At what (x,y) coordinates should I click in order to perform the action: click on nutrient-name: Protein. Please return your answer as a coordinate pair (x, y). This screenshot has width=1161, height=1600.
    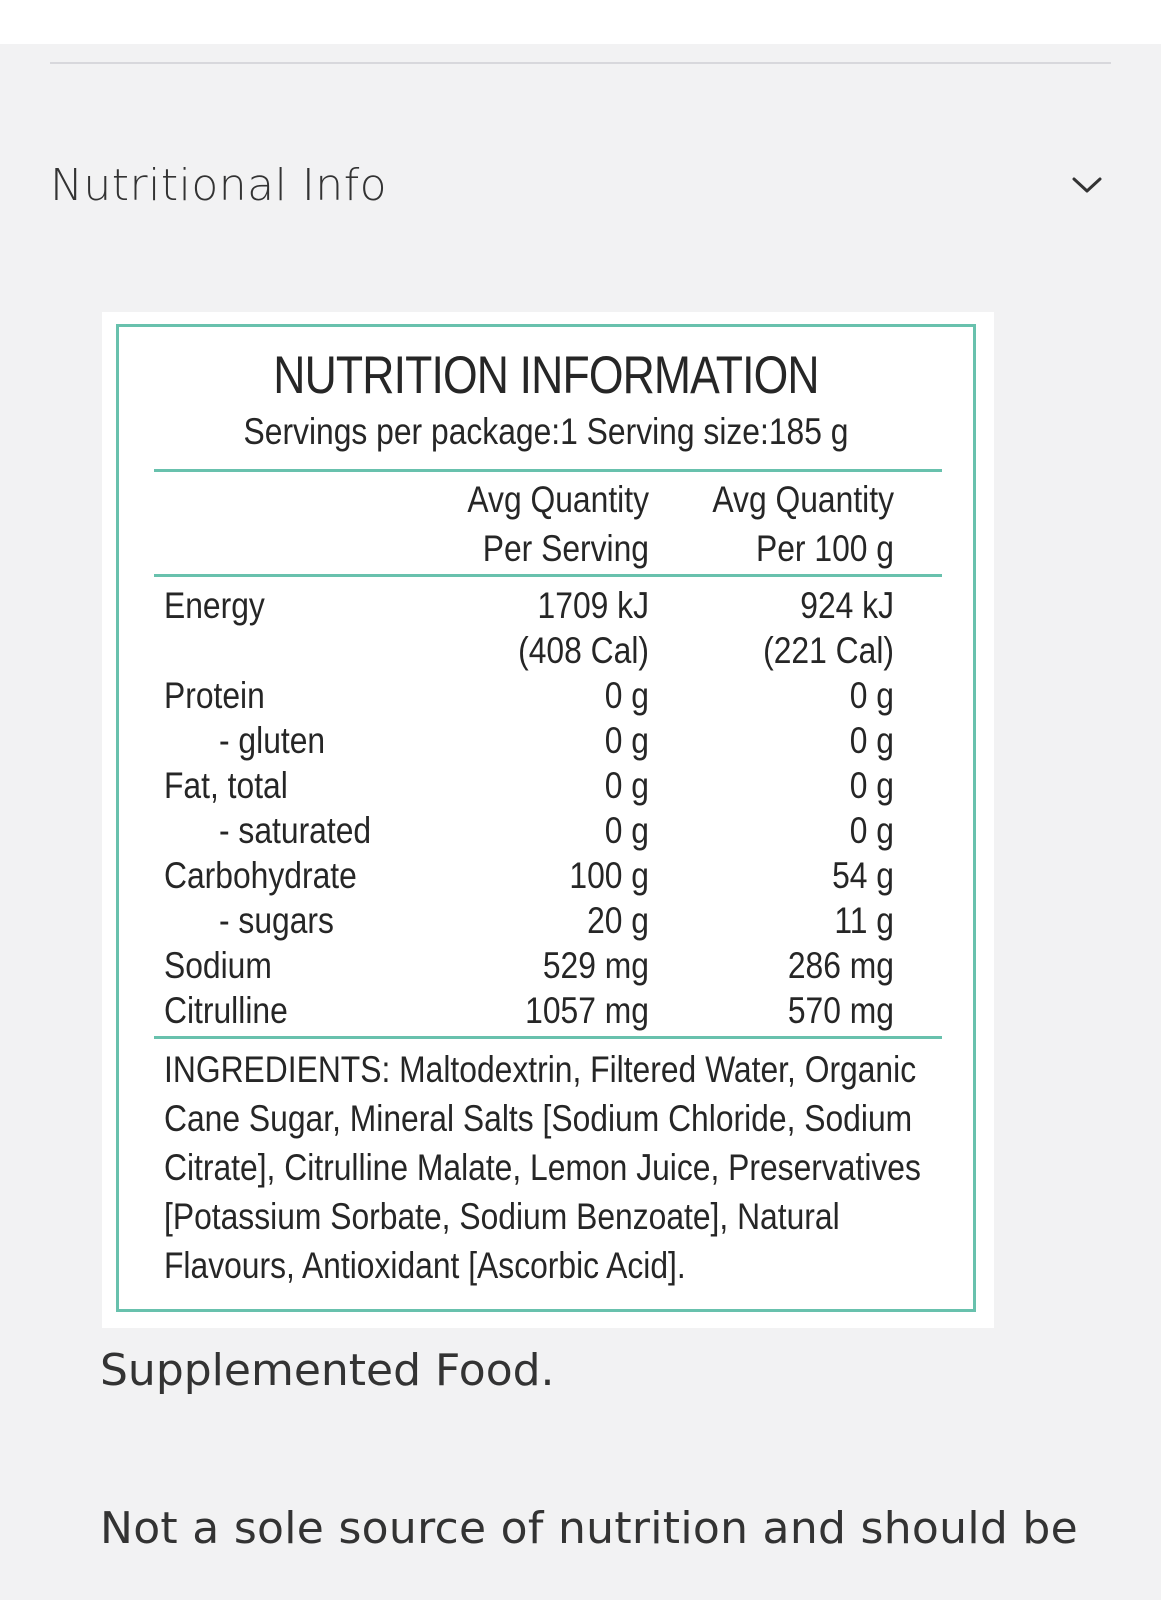
    Looking at the image, I should click on (214, 695).